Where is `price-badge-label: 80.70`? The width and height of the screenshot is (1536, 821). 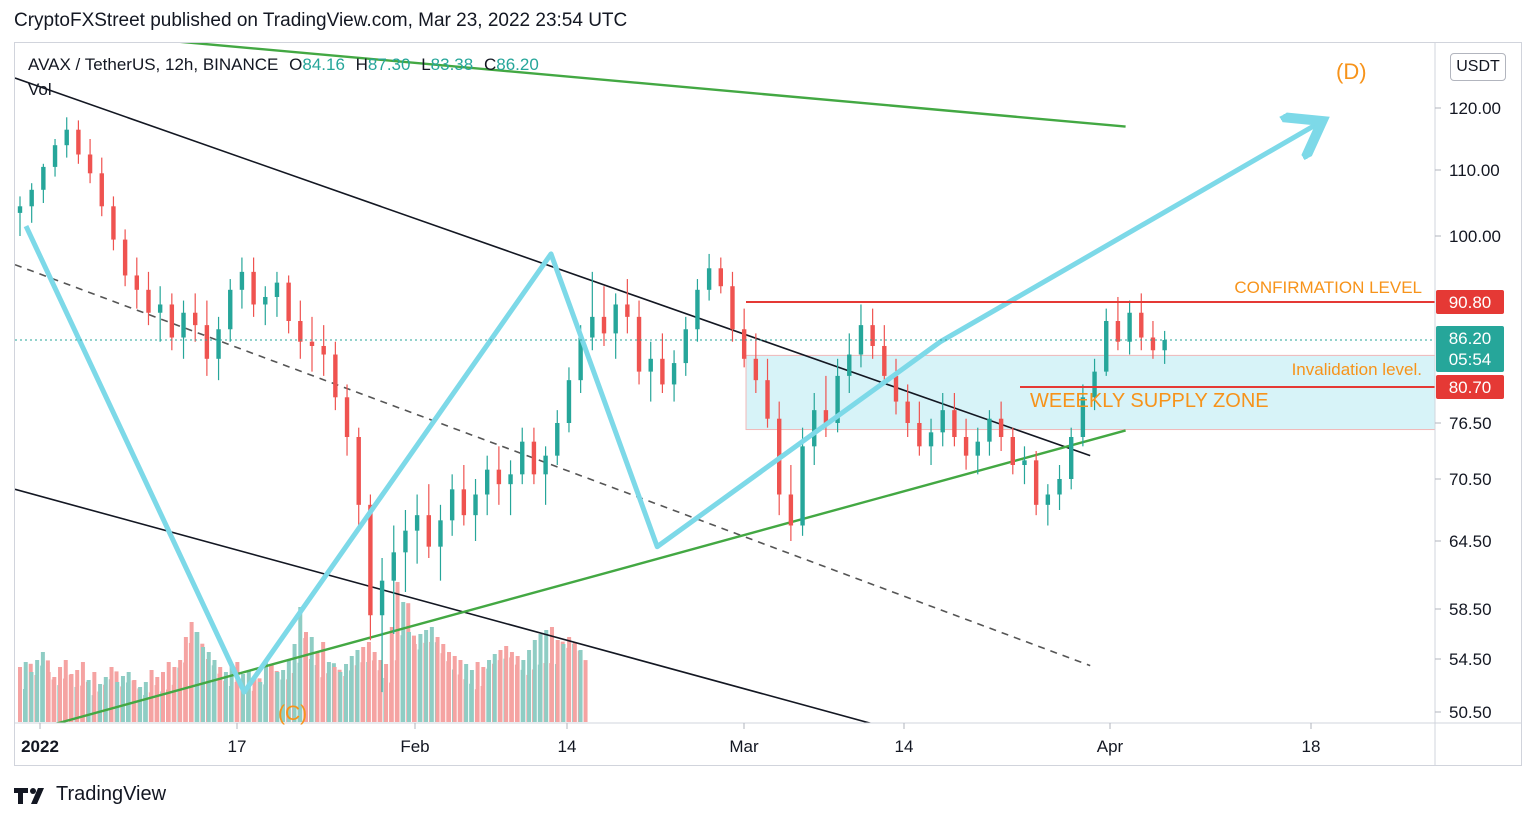
price-badge-label: 80.70 is located at coordinates (1470, 387).